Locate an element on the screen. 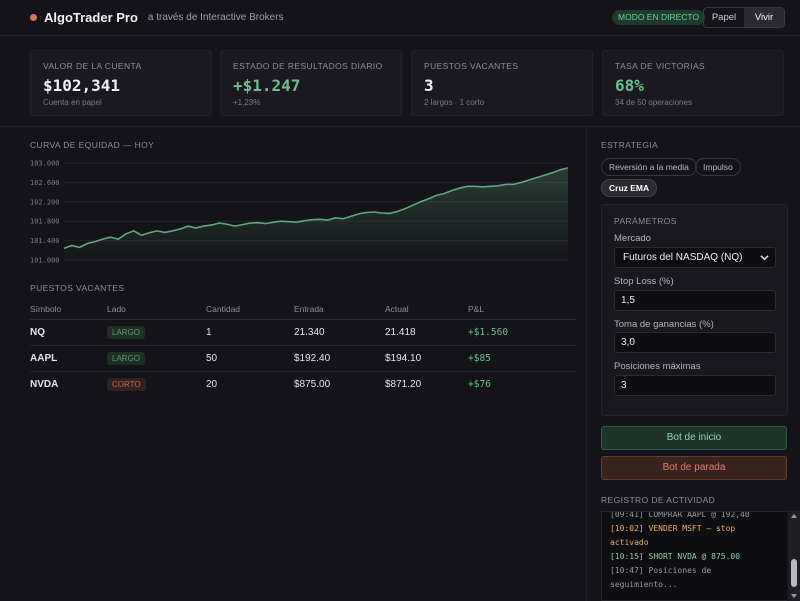 The height and width of the screenshot is (601, 800). scroll-down-icon is located at coordinates (794, 596).